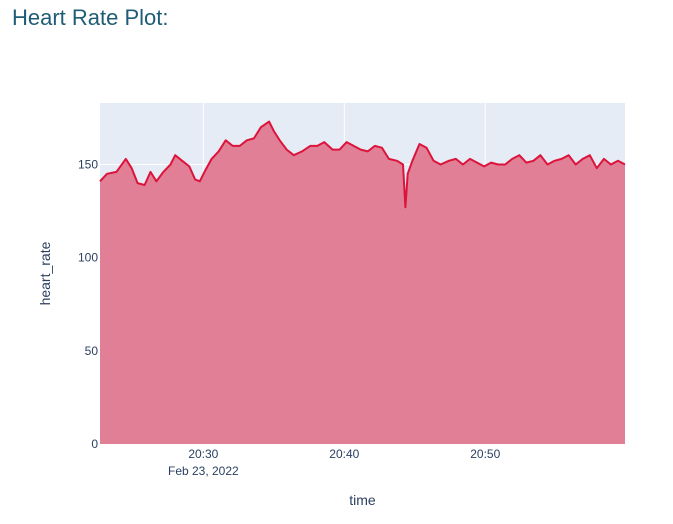 Image resolution: width=673 pixels, height=524 pixels. What do you see at coordinates (362, 164) in the screenshot?
I see `heart-rate-line` at bounding box center [362, 164].